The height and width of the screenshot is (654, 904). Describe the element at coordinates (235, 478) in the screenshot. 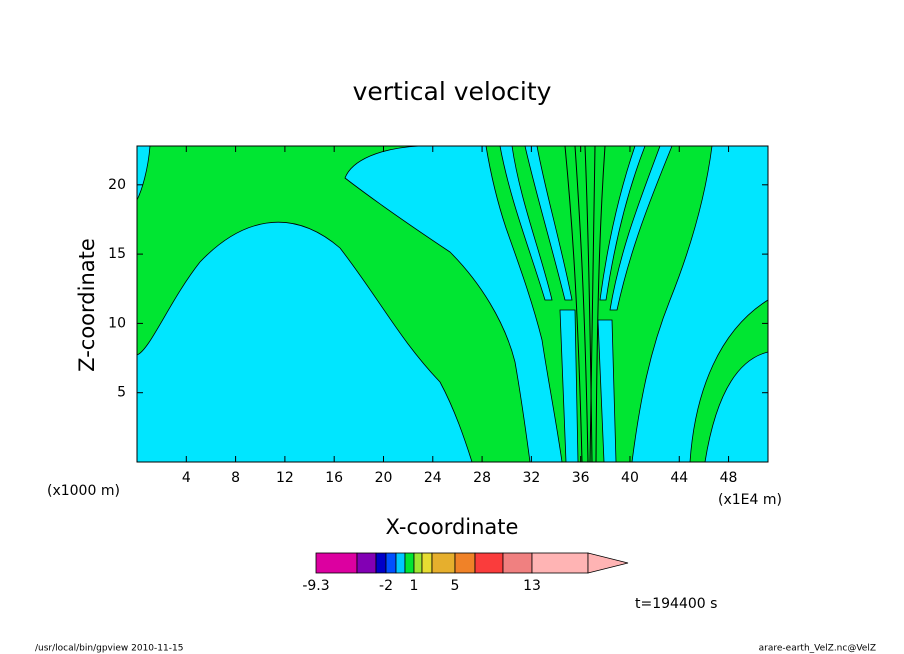

I see `x-tick-label: 8` at that location.